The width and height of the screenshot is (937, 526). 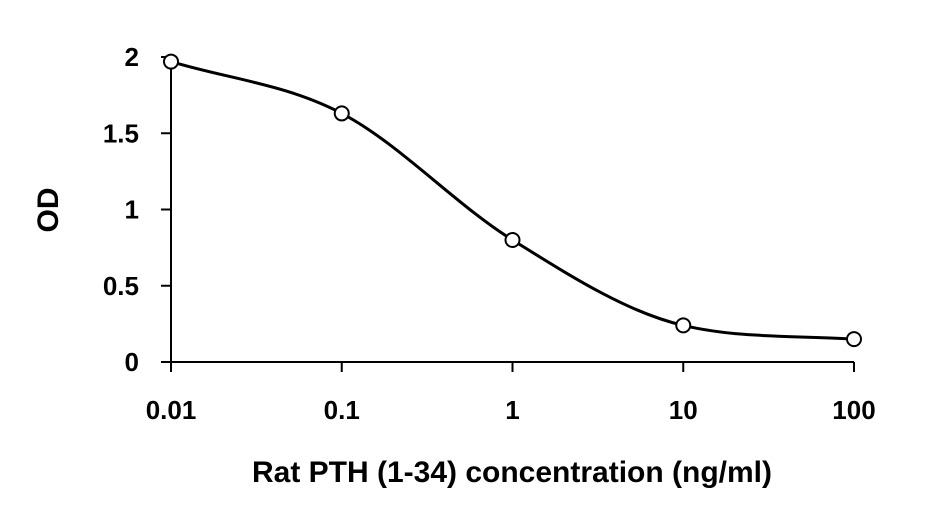 What do you see at coordinates (132, 210) in the screenshot?
I see `y-tick-label: 1` at bounding box center [132, 210].